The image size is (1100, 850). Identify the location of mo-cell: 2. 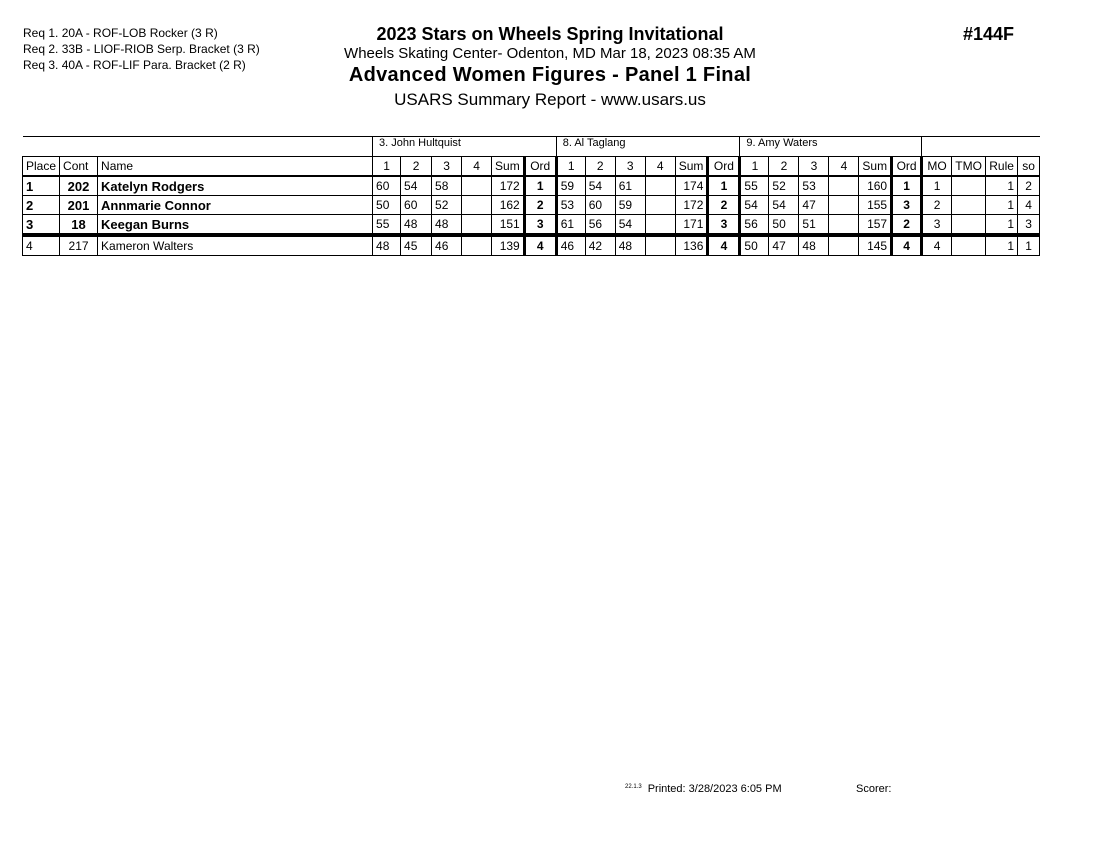
(937, 205).